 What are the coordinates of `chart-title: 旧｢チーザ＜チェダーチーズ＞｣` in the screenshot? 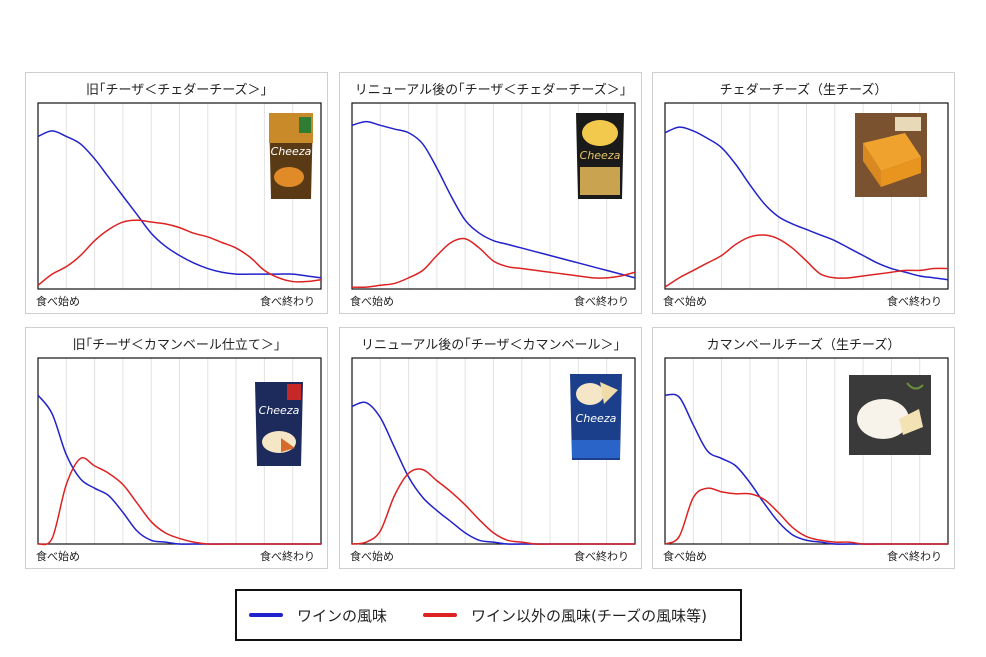 It's located at (176, 90).